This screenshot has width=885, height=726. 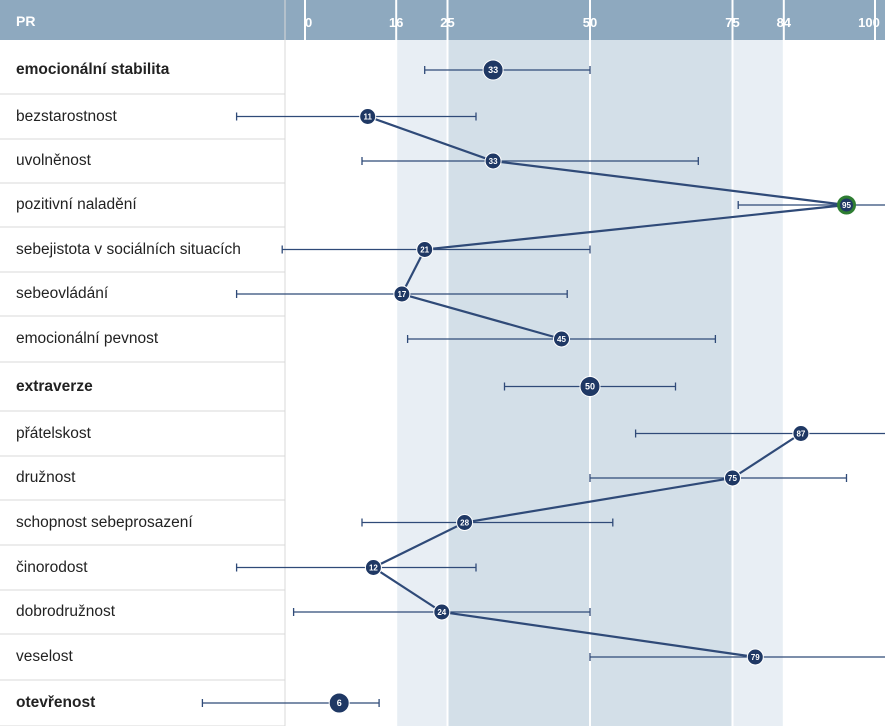 What do you see at coordinates (66, 611) in the screenshot?
I see `row-label: dobrodružnost` at bounding box center [66, 611].